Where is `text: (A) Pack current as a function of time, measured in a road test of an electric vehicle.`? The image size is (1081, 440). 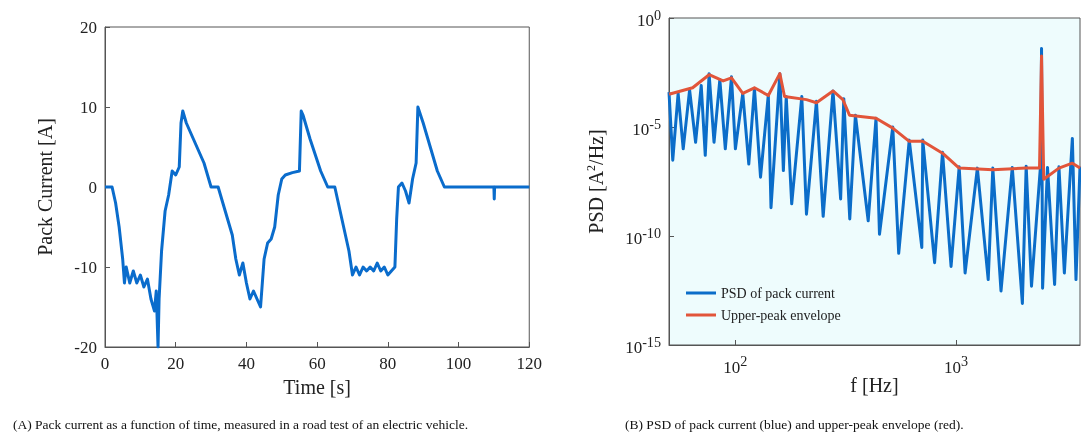 text: (A) Pack current as a function of time, measured in a road test of an electric vehicle. is located at coordinates (241, 424).